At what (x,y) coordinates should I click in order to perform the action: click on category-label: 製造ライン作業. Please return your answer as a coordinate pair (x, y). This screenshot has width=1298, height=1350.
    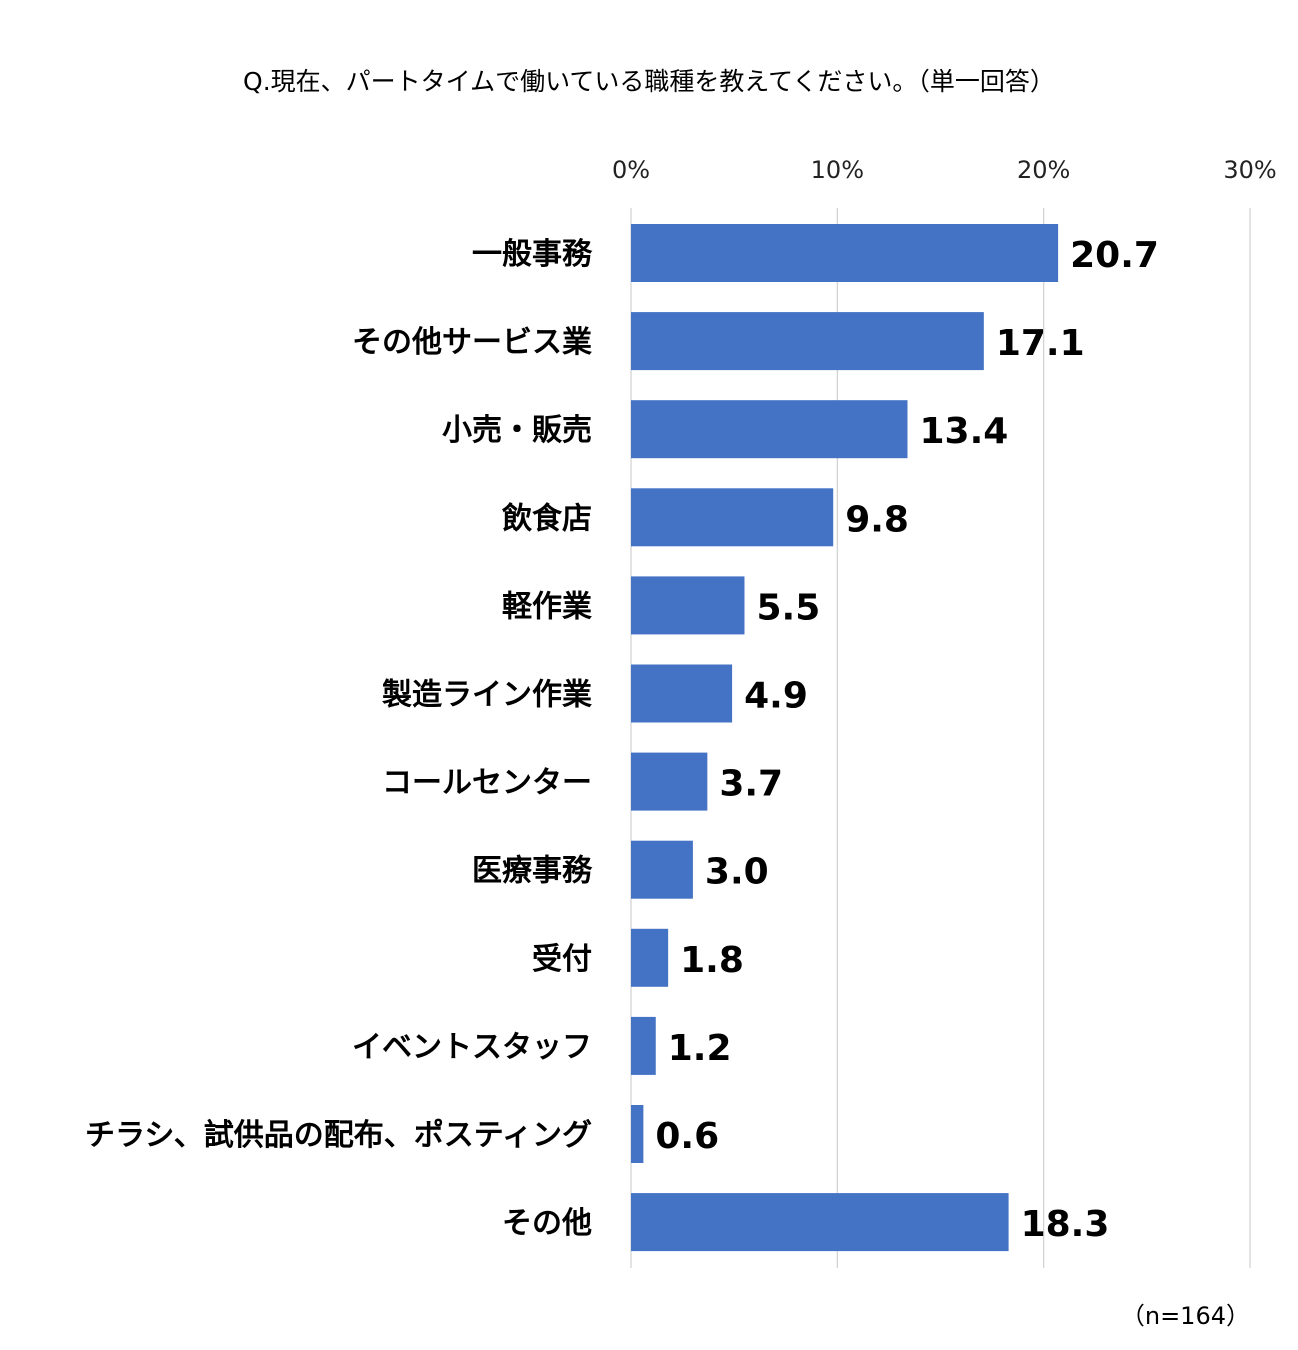
    Looking at the image, I should click on (487, 695).